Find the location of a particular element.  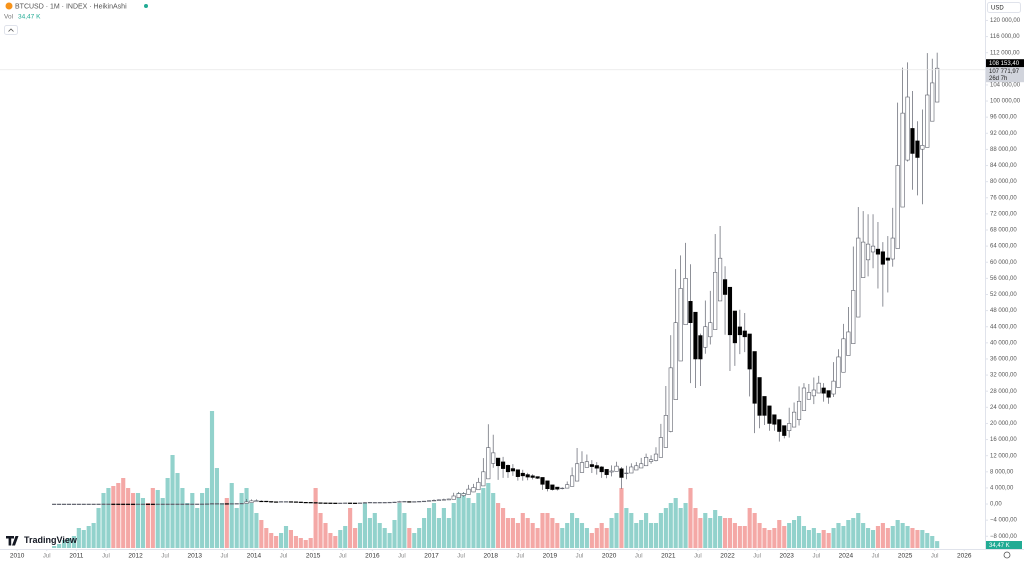

settings-icon is located at coordinates (1007, 555).